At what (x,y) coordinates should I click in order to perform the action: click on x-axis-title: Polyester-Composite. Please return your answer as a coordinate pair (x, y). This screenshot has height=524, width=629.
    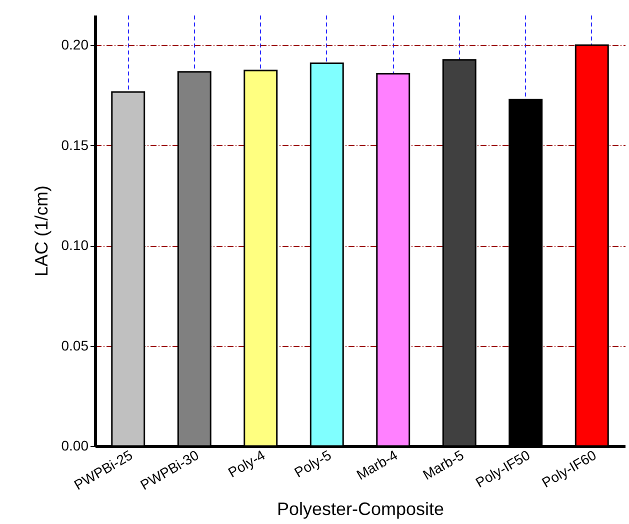
    Looking at the image, I should click on (360, 508).